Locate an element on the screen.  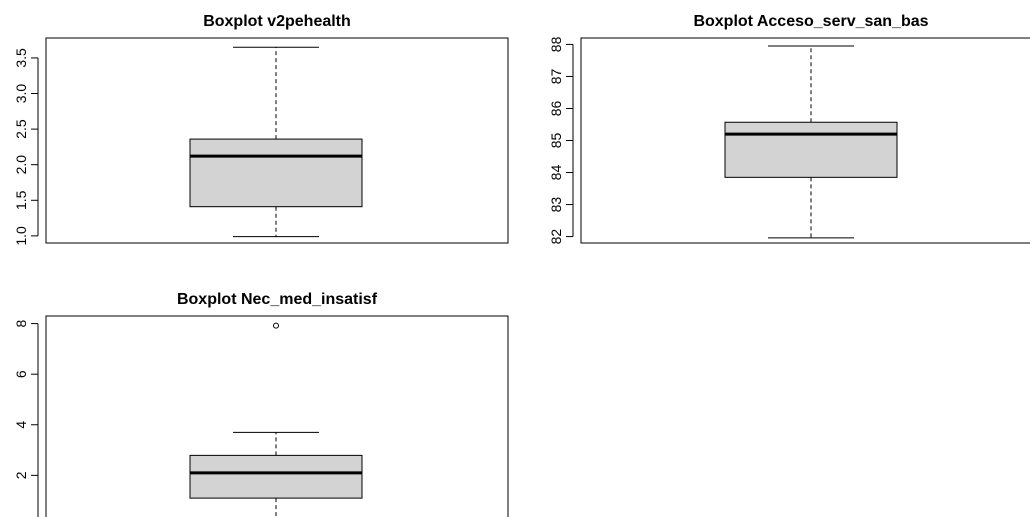
y-tick-label: 6 is located at coordinates (21, 374).